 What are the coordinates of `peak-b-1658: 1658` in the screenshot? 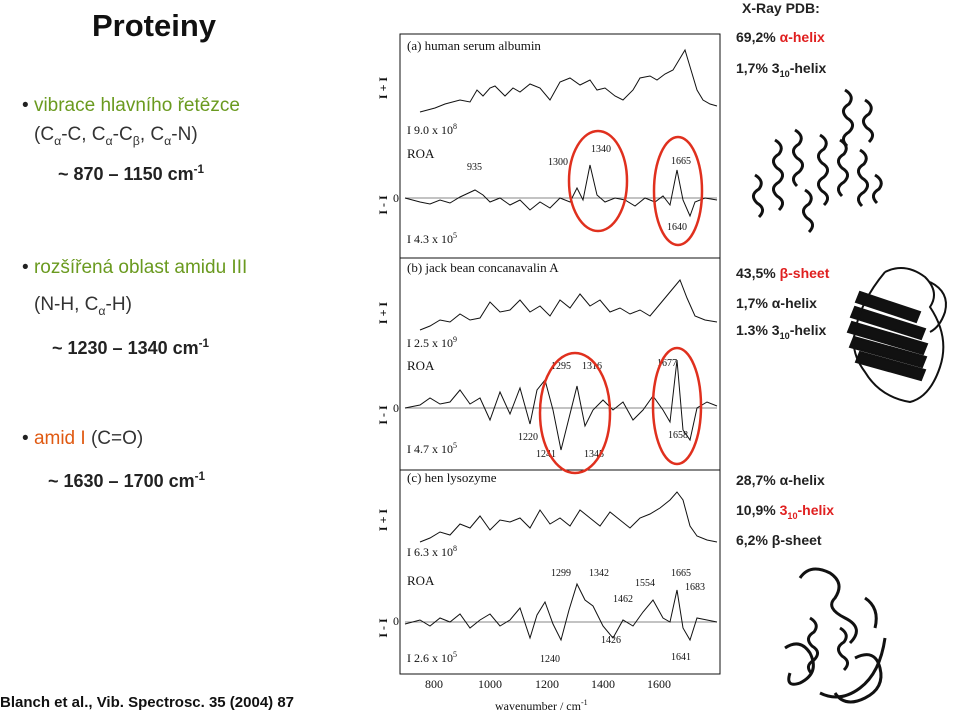 It's located at (678, 435).